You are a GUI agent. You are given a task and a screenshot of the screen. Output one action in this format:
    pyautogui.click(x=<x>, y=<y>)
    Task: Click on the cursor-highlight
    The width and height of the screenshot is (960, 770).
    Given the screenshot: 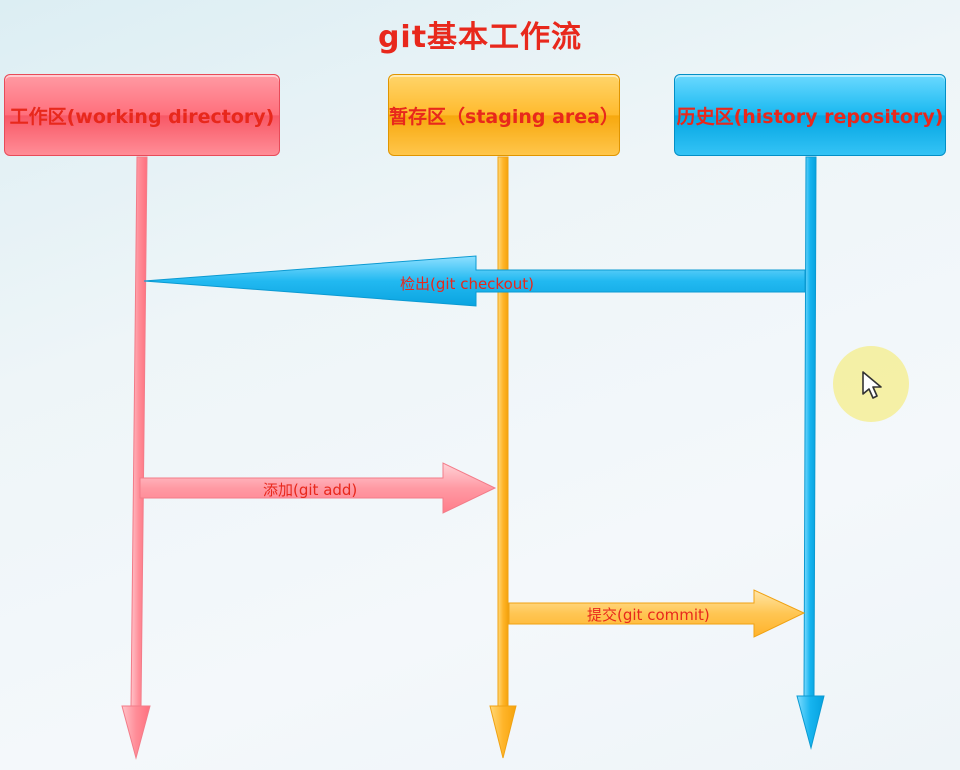 What is the action you would take?
    pyautogui.click(x=871, y=384)
    